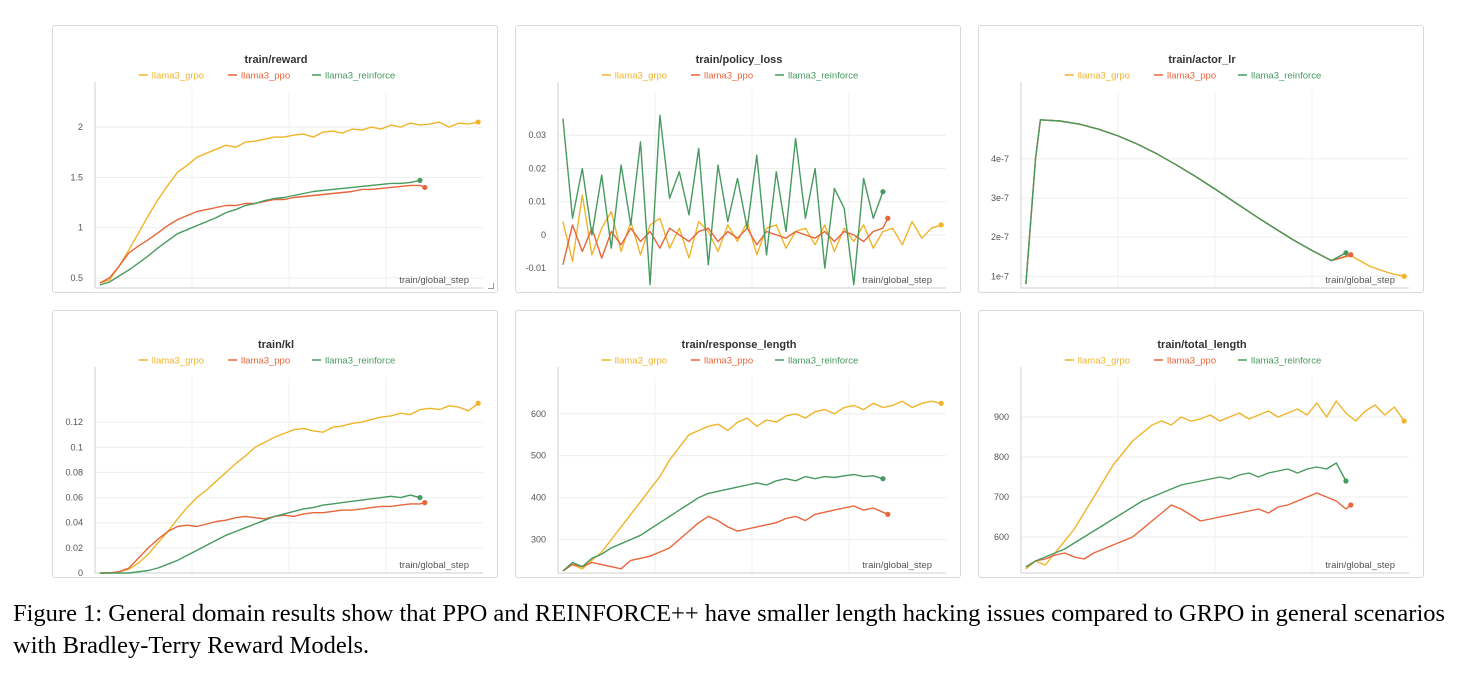 The image size is (1469, 688). I want to click on y-tick-label: 0.1, so click(76, 447).